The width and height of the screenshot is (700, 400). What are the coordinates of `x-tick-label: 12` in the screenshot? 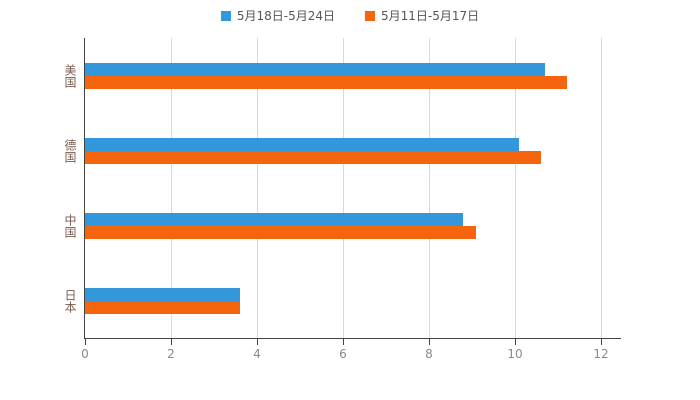 It's located at (601, 354).